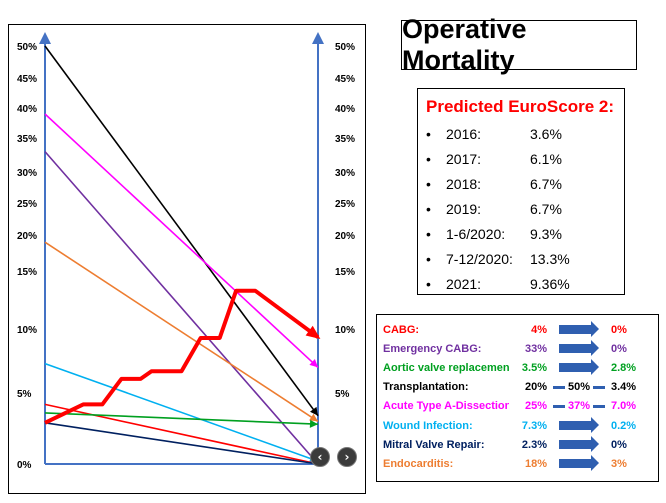  What do you see at coordinates (345, 204) in the screenshot?
I see `y-tick-label-right: 25%` at bounding box center [345, 204].